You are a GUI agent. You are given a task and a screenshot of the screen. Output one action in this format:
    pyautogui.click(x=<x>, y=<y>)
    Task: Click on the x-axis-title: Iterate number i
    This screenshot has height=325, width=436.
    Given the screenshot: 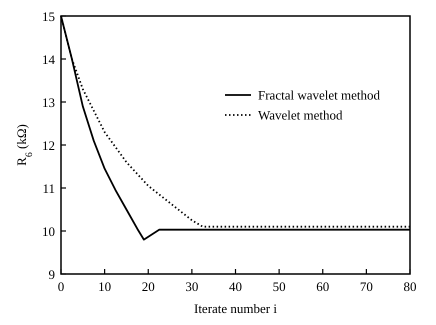 What is the action you would take?
    pyautogui.click(x=236, y=308)
    